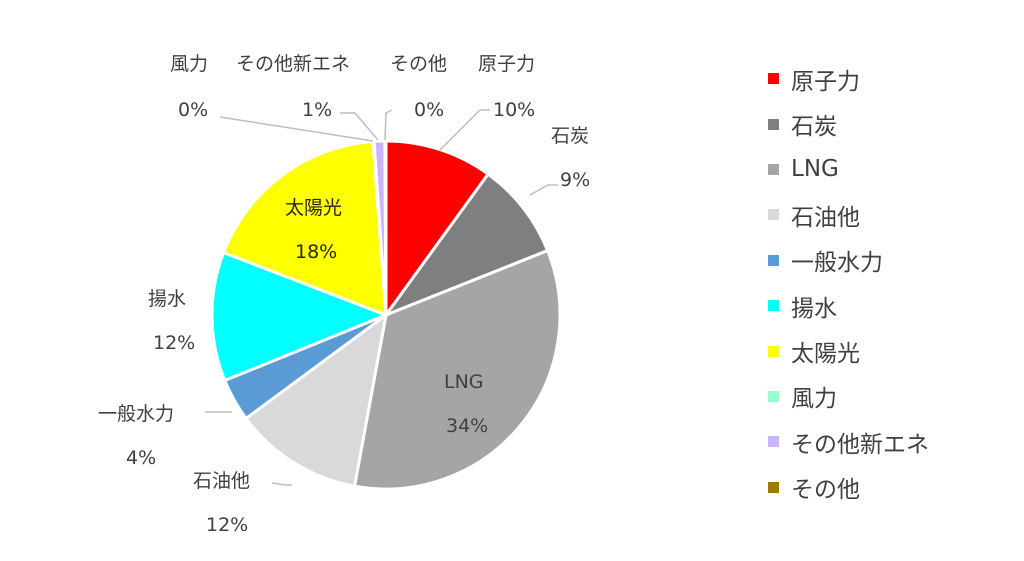 This screenshot has width=1024, height=561. Describe the element at coordinates (815, 169) in the screenshot. I see `legend-label: LNG` at that location.